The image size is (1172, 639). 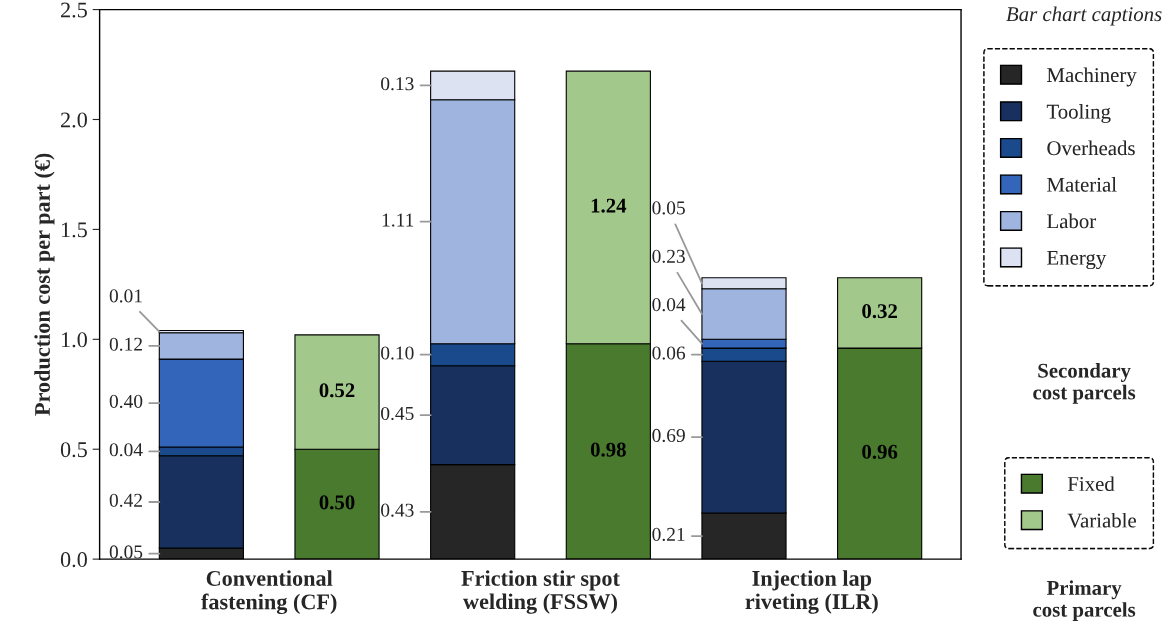 I want to click on data-label: 0.98, so click(x=608, y=449).